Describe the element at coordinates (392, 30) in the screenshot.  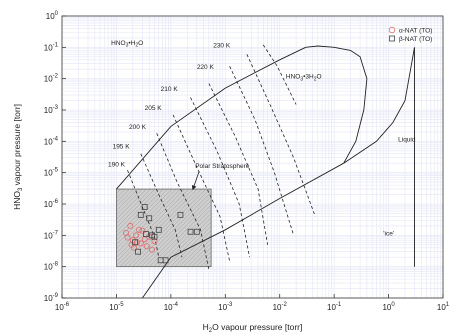
I see `legend-marker-alpha-nat` at that location.